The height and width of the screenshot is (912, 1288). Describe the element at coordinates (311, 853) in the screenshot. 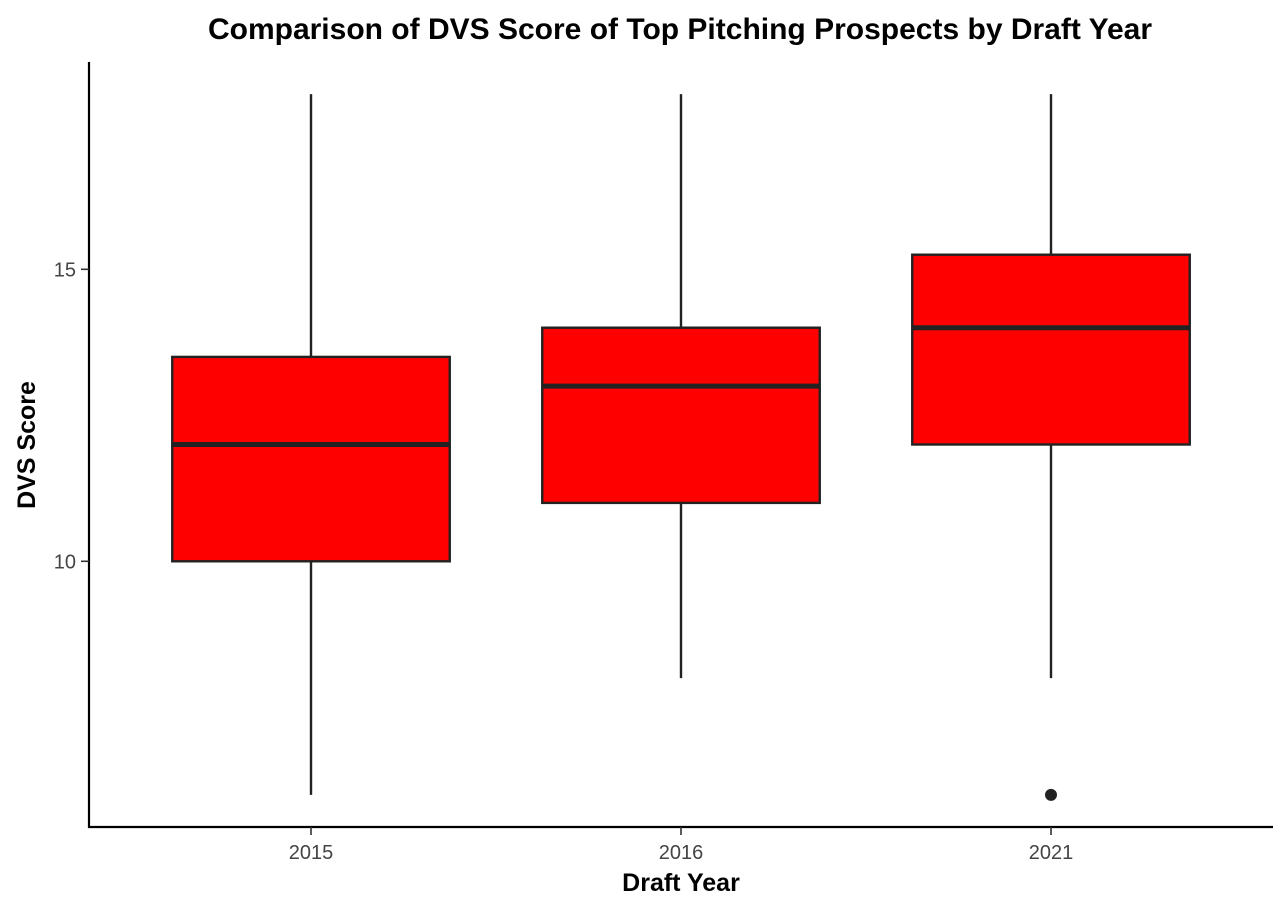

I see `x-tick-label: 2015` at that location.